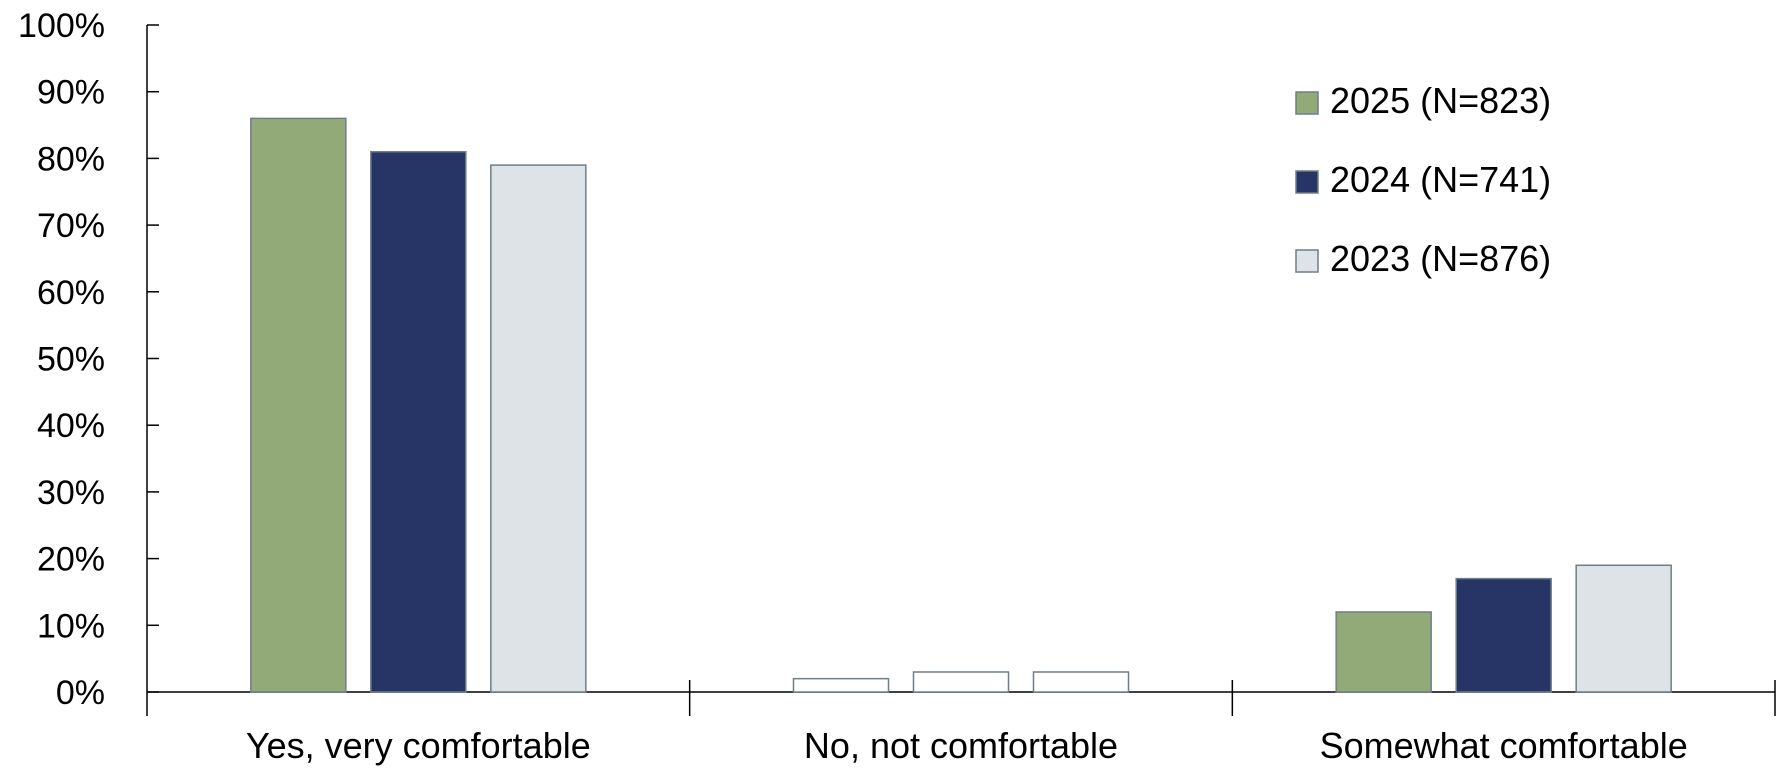 This screenshot has height=768, width=1784. I want to click on y-tick-label: 70%, so click(71, 226).